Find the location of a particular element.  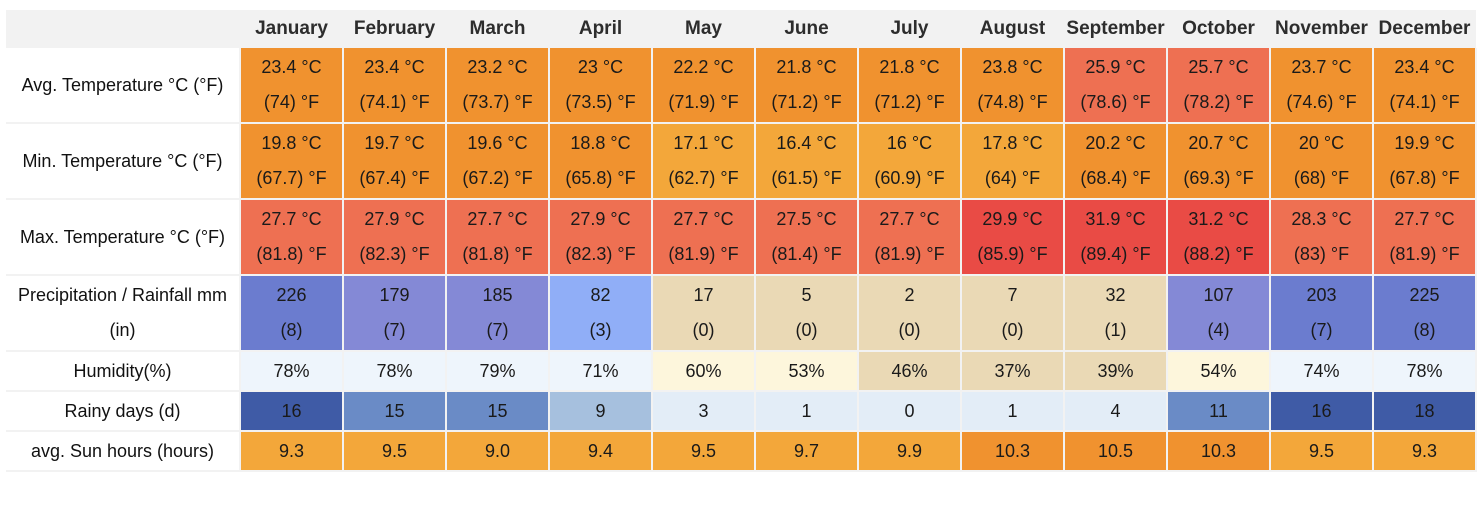

primary-value: 27.9 °C is located at coordinates (600, 219).